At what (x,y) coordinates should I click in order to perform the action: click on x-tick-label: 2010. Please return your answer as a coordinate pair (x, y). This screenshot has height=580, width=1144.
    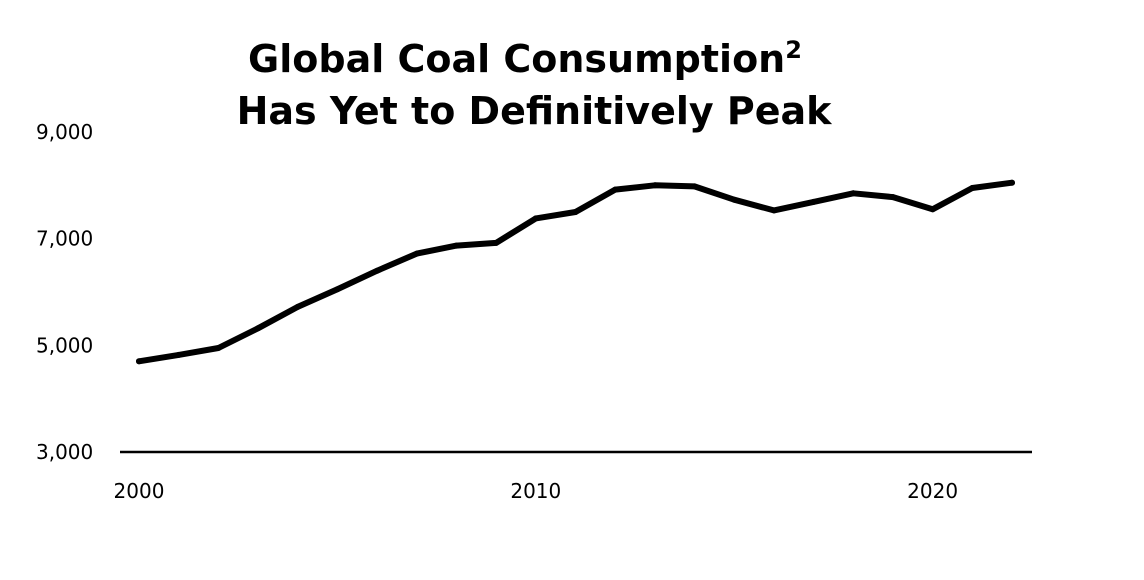
    Looking at the image, I should click on (535, 491).